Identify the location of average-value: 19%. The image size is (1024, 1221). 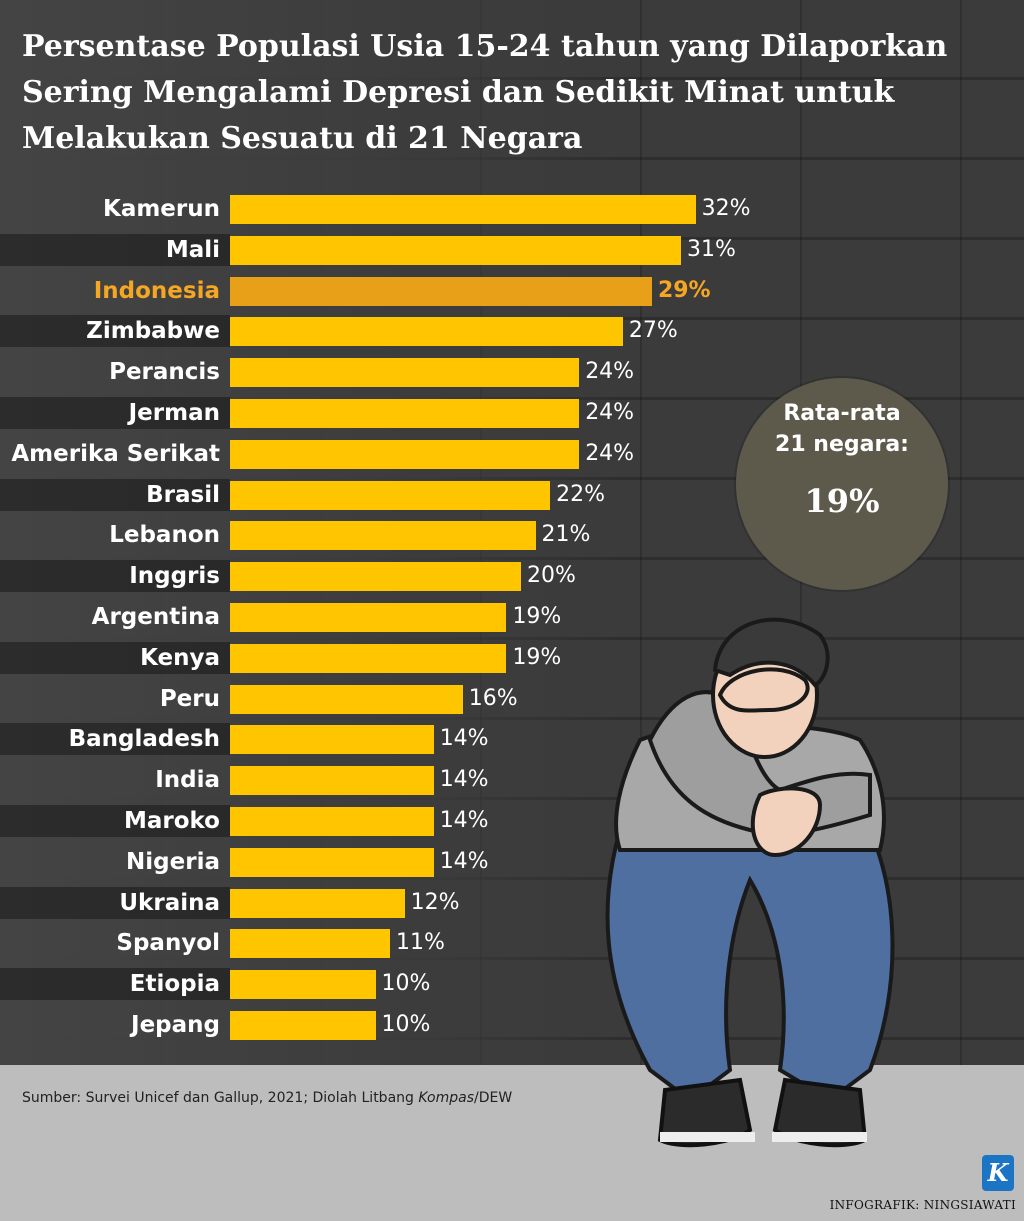
(842, 501).